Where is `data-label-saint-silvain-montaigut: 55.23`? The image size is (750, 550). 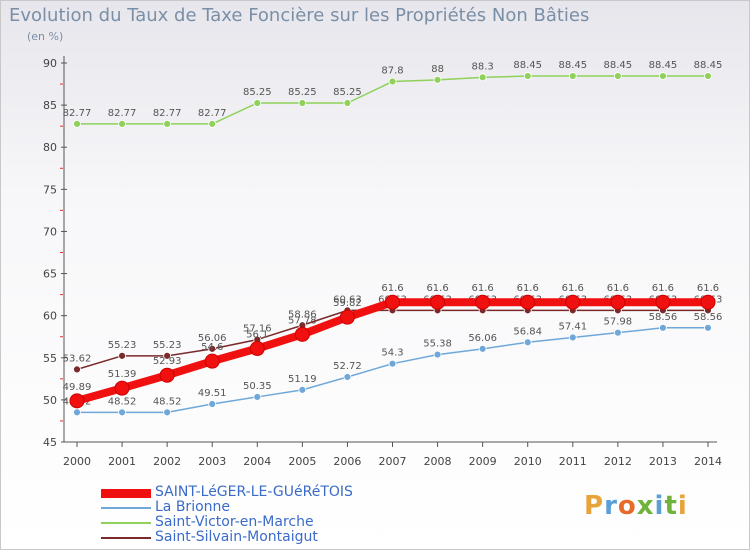
data-label-saint-silvain-montaigut: 55.23 is located at coordinates (167, 345).